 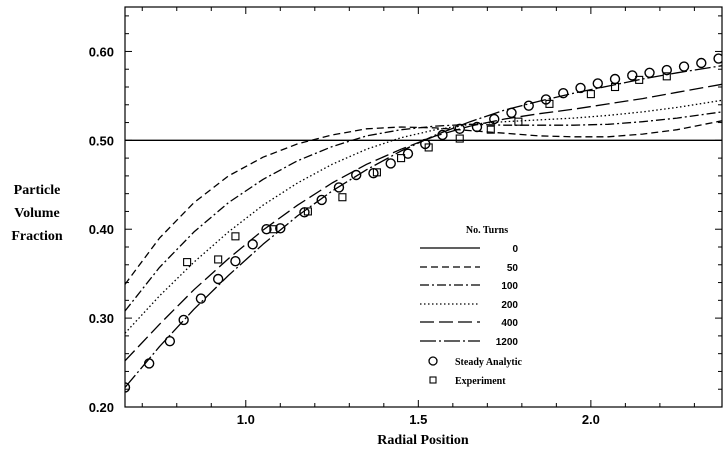 What do you see at coordinates (423, 440) in the screenshot?
I see `x-axis-title: Radial Position` at bounding box center [423, 440].